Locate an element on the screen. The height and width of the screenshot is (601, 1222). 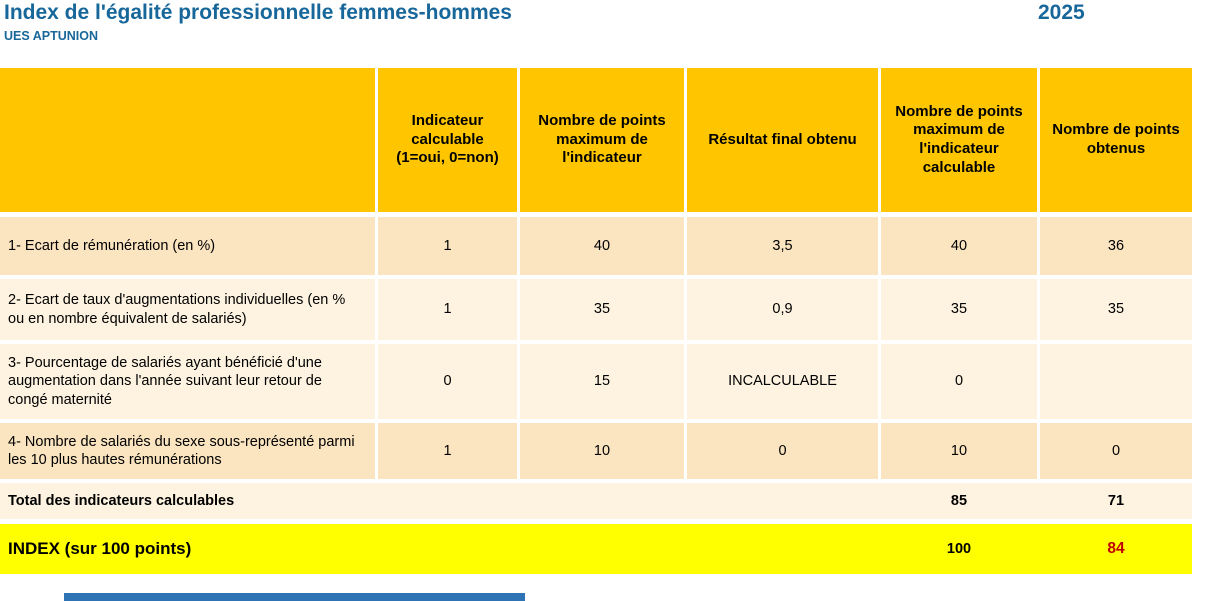
max-calculable-value: 40 is located at coordinates (959, 246).